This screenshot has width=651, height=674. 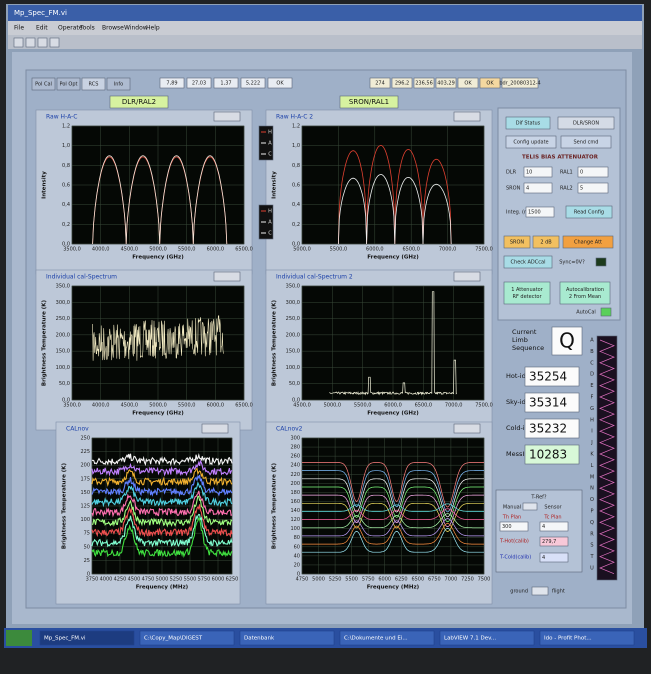 I want to click on sequence-letter: E, so click(x=591, y=386).